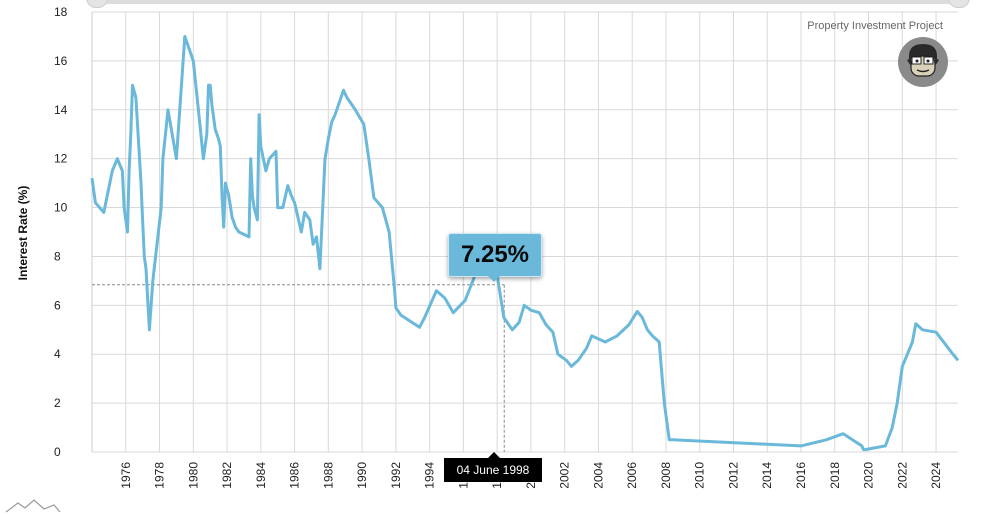  Describe the element at coordinates (495, 255) in the screenshot. I see `value-tooltip: 7.25%` at that location.